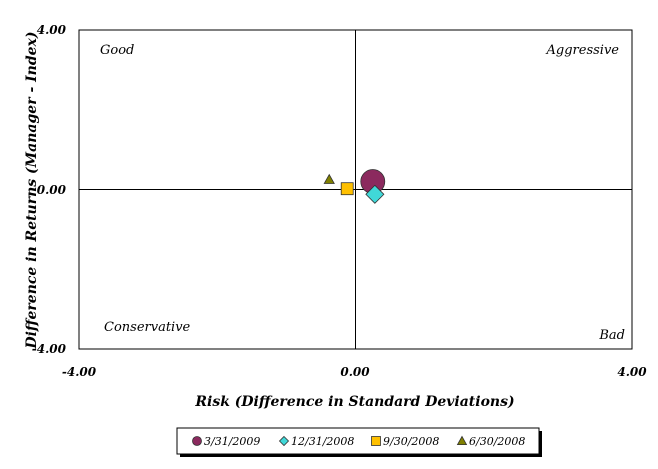 The height and width of the screenshot is (469, 658). Describe the element at coordinates (411, 441) in the screenshot. I see `legend-label-3: 9/30/2008` at that location.